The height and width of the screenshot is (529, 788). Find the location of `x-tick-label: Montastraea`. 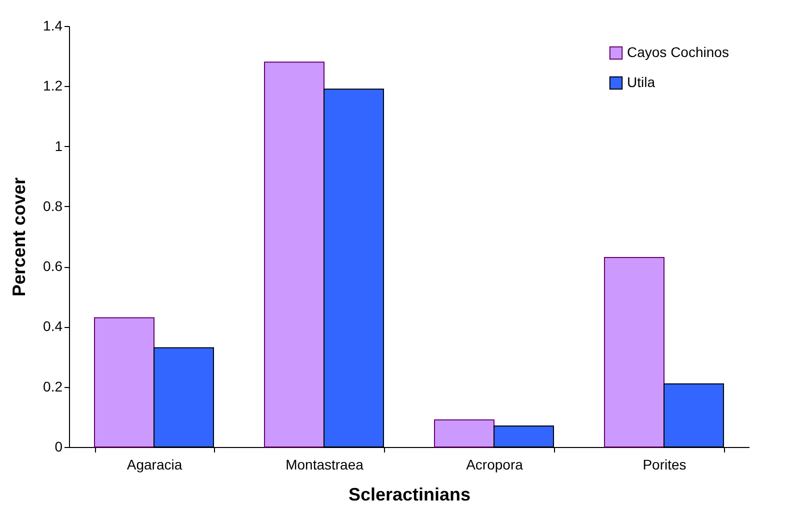

x-tick-label: Montastraea is located at coordinates (325, 464).